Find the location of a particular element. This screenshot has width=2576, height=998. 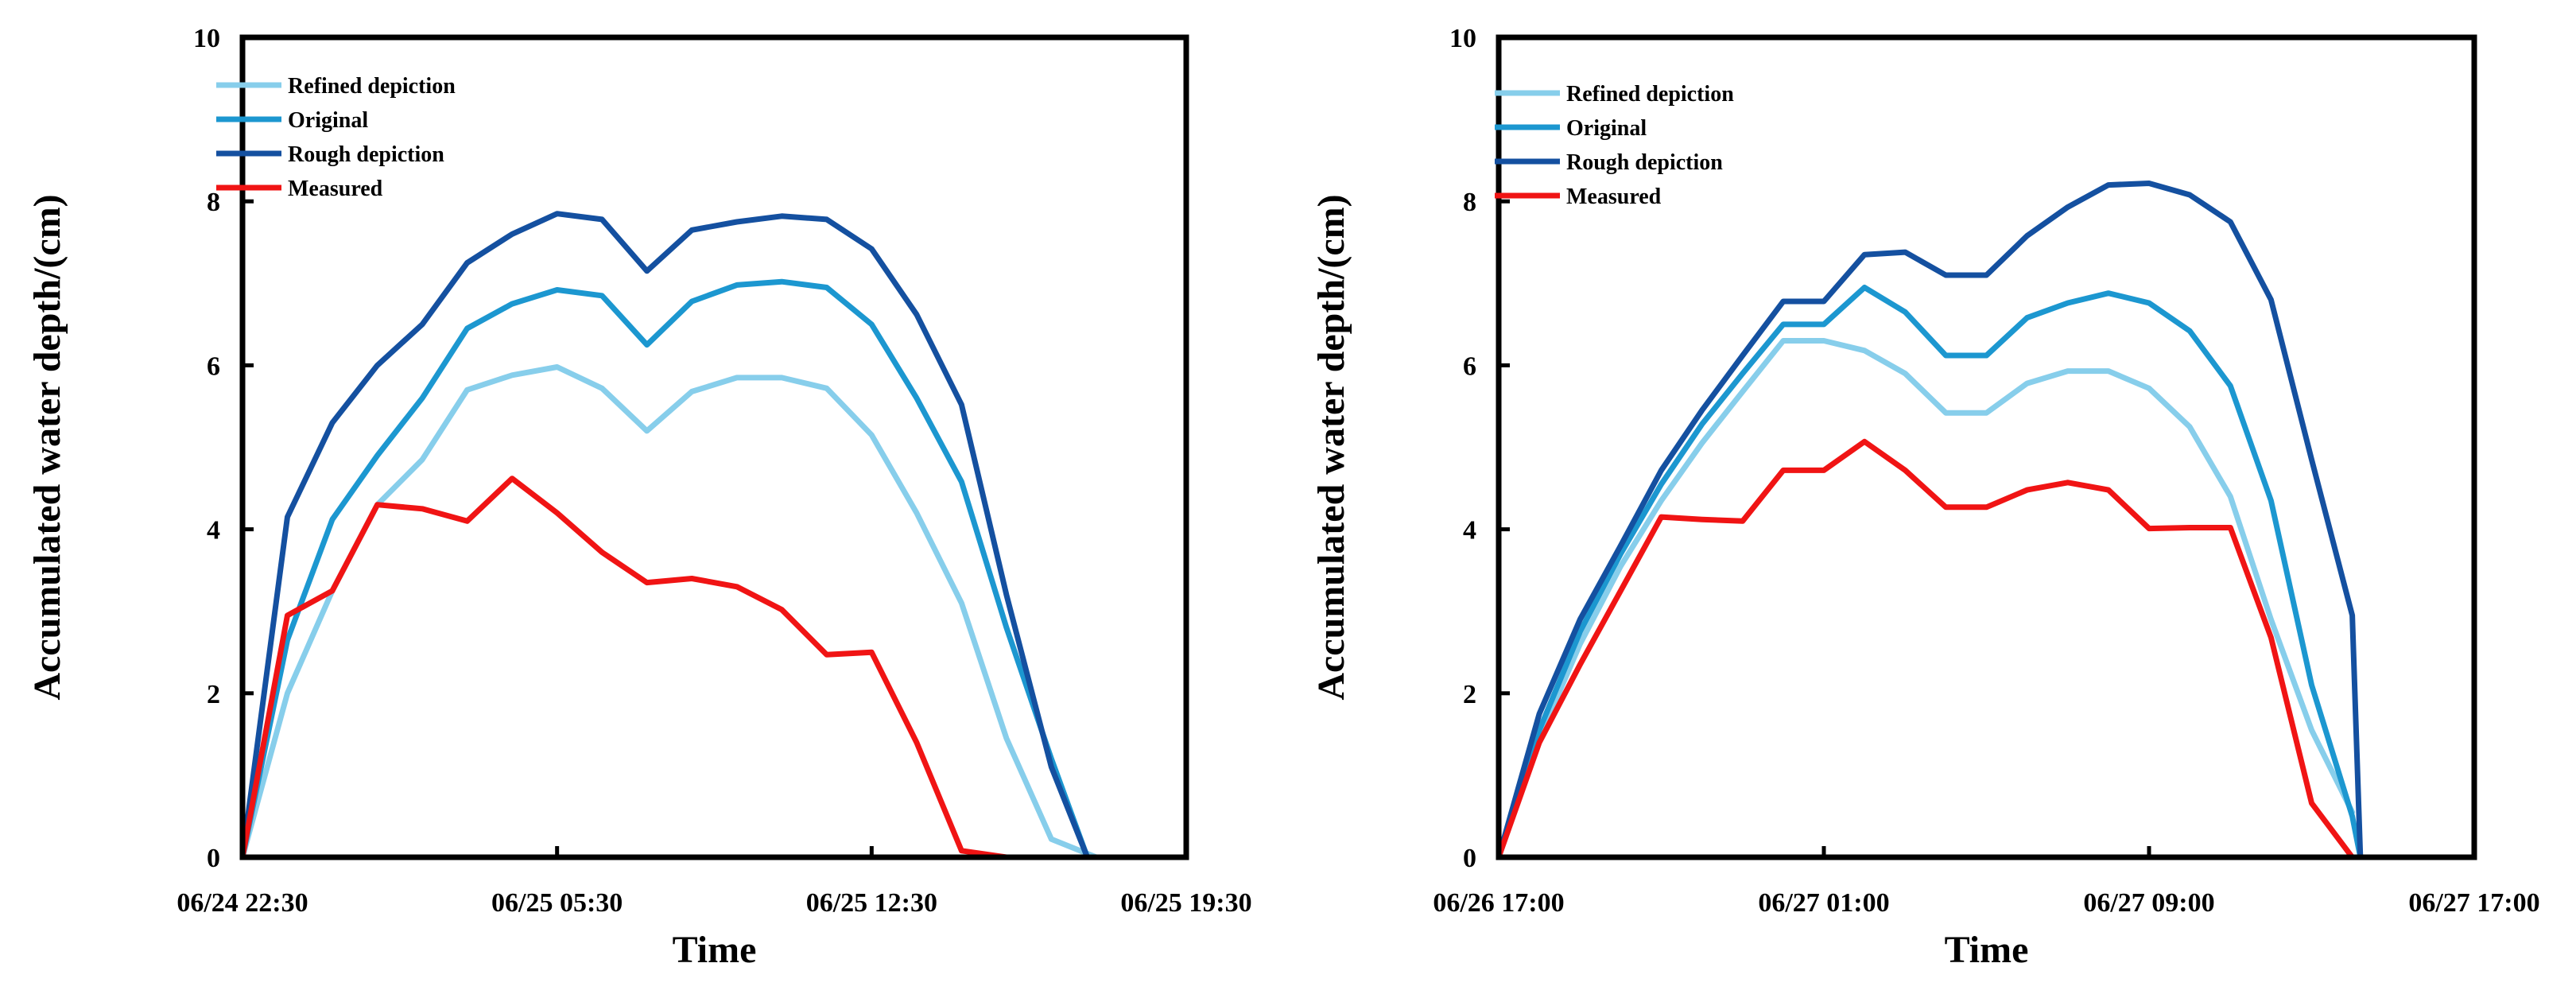

x-tick-label: 06/27 17:00 is located at coordinates (2474, 903).